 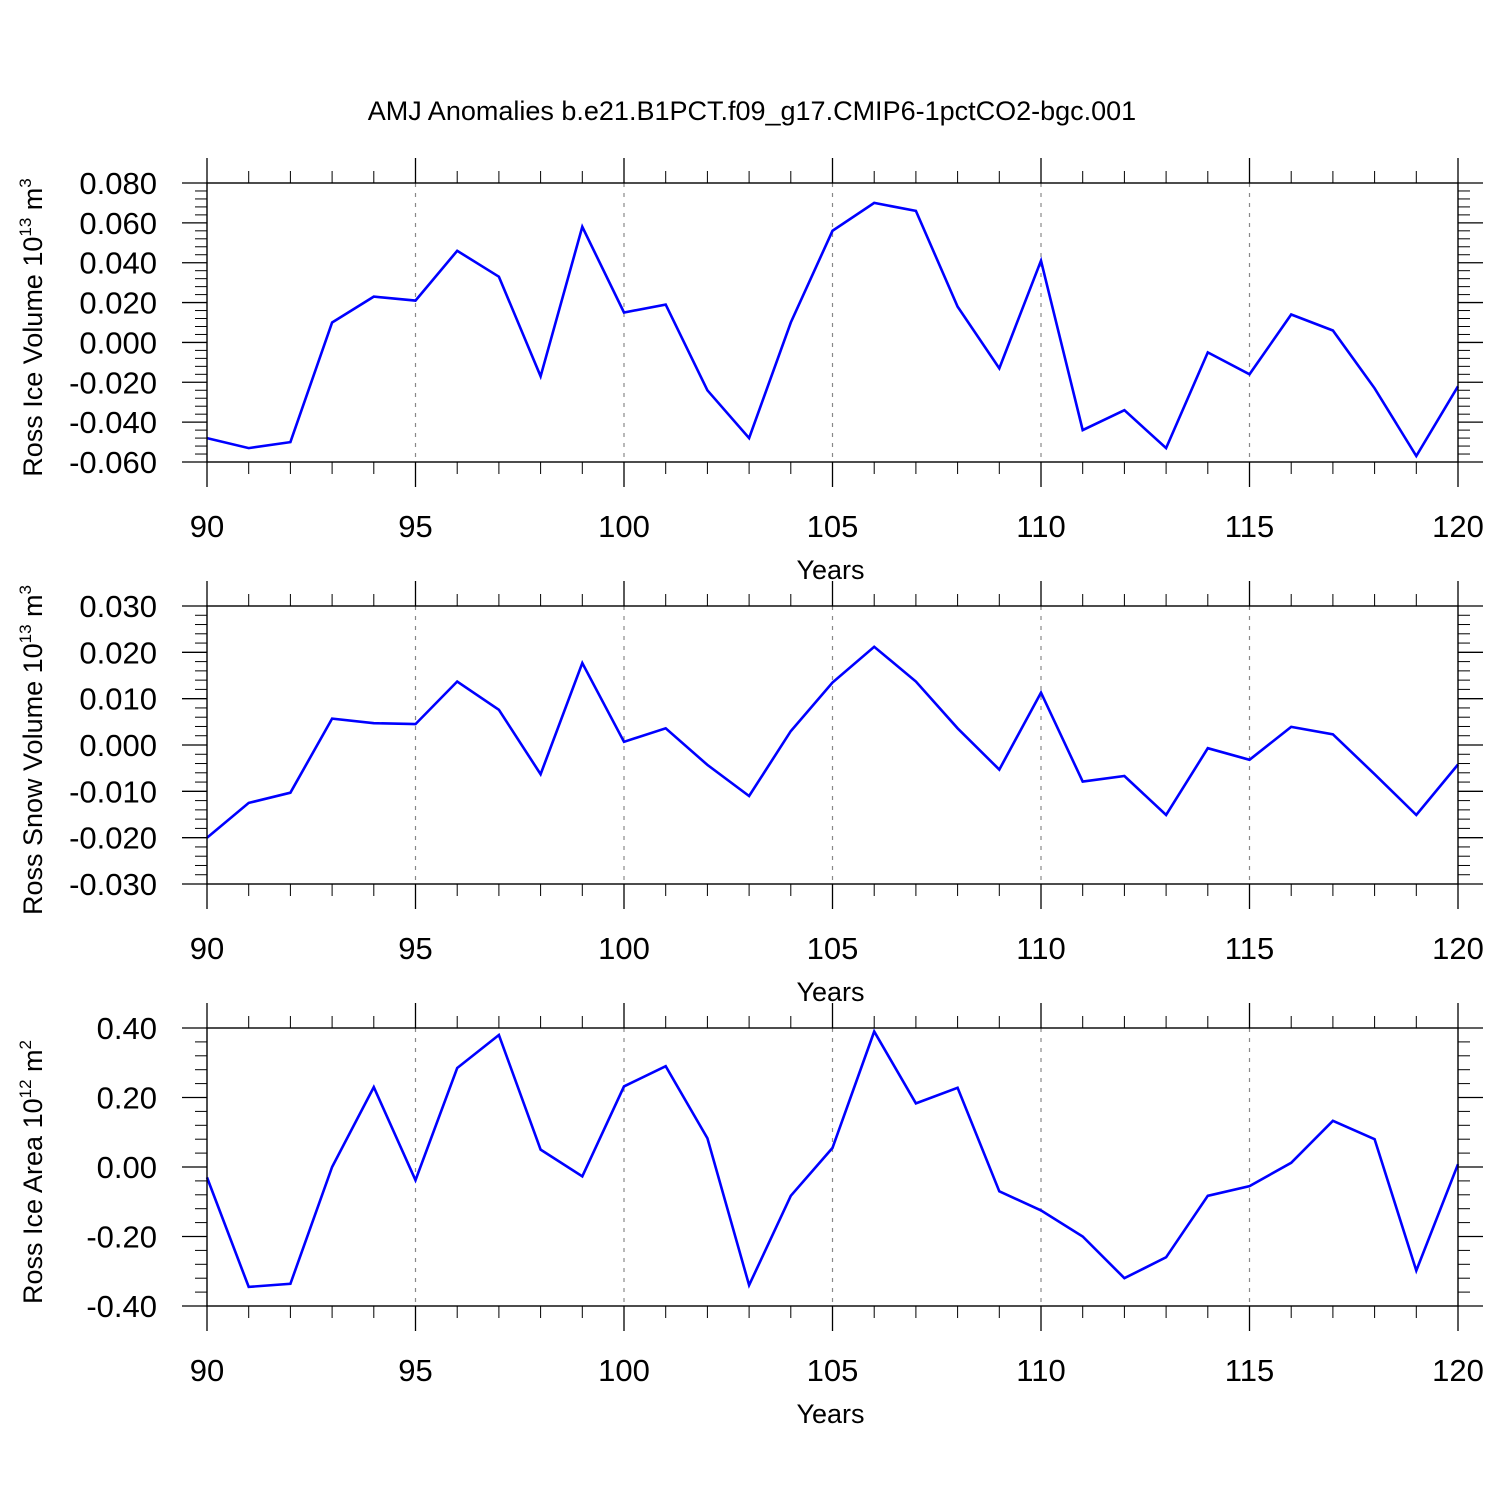 What do you see at coordinates (121, 1237) in the screenshot?
I see `y-tick-label: -0.20` at bounding box center [121, 1237].